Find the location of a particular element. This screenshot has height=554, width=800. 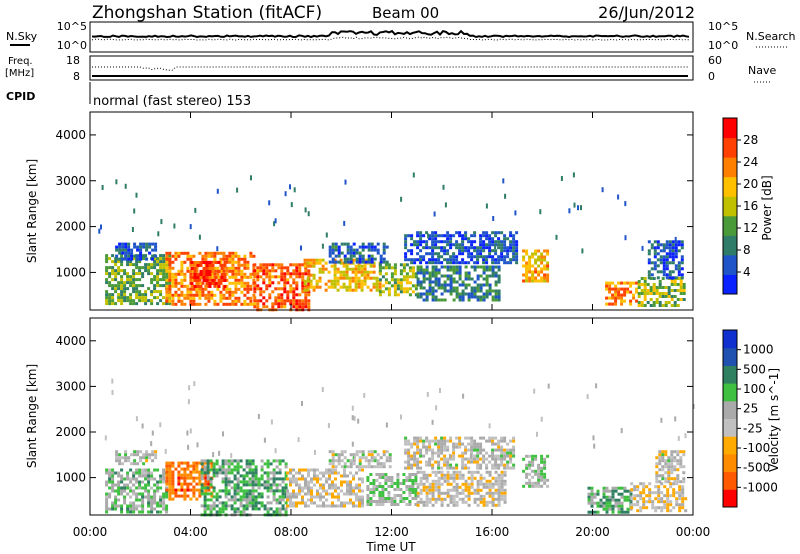

nsky-panel: N.Sky 10^5 10^0 10^5 10^0 N.Search is located at coordinates (401, 36).